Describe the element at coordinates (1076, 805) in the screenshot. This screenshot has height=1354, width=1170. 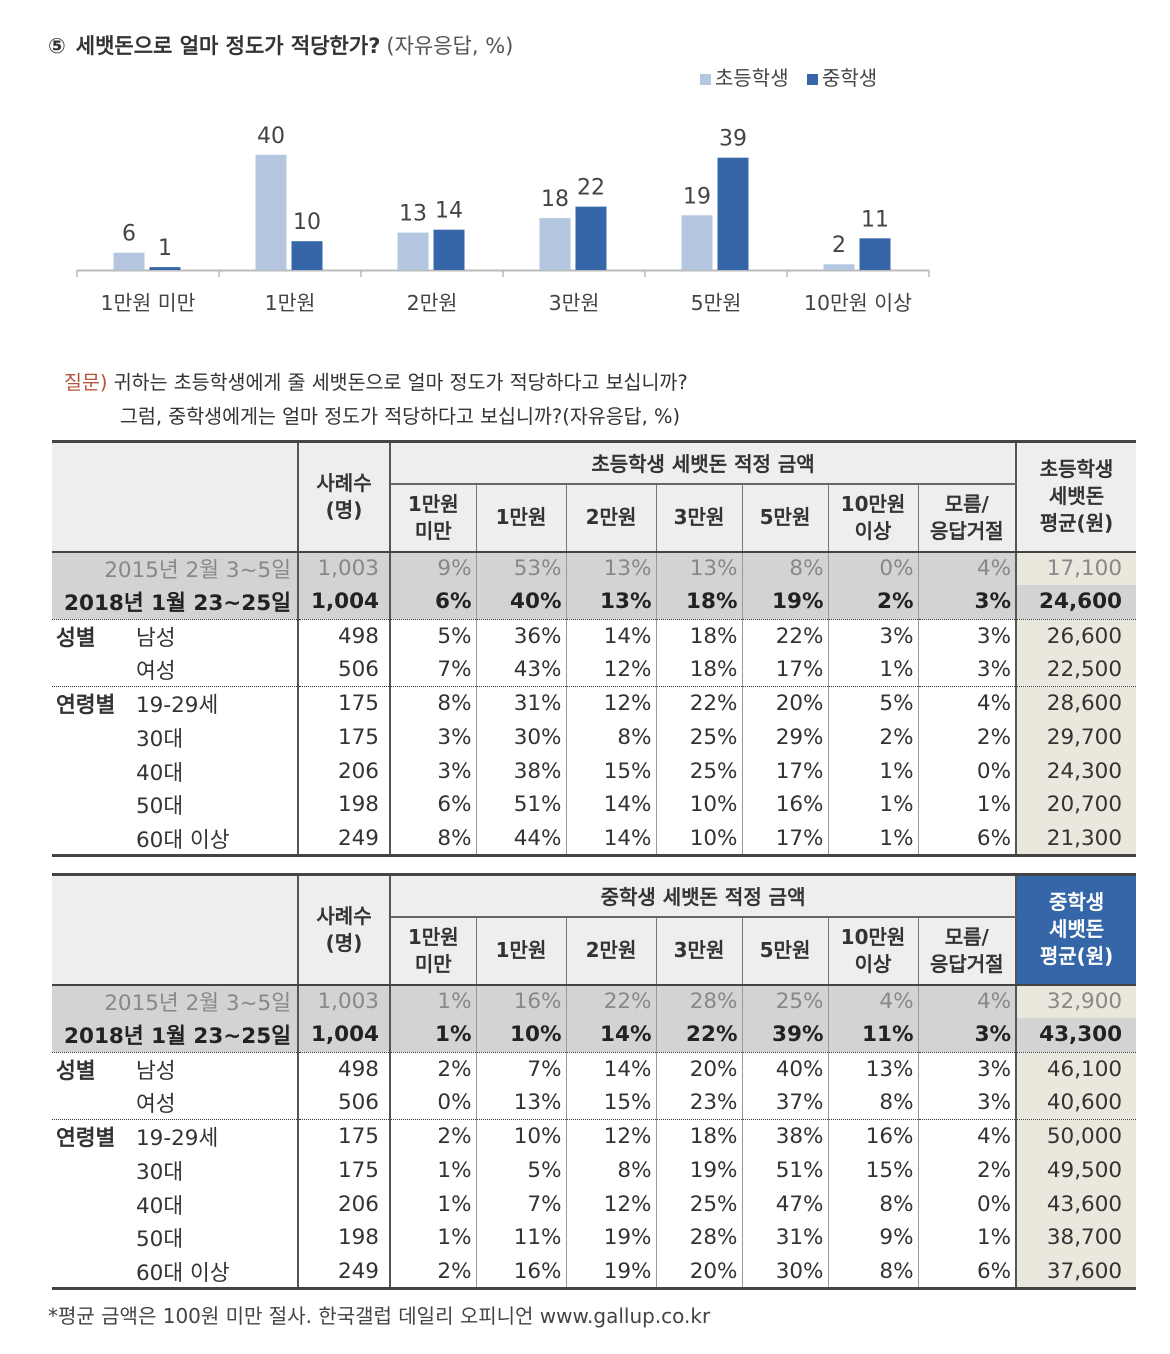
I see `average-cell: 20,700` at that location.